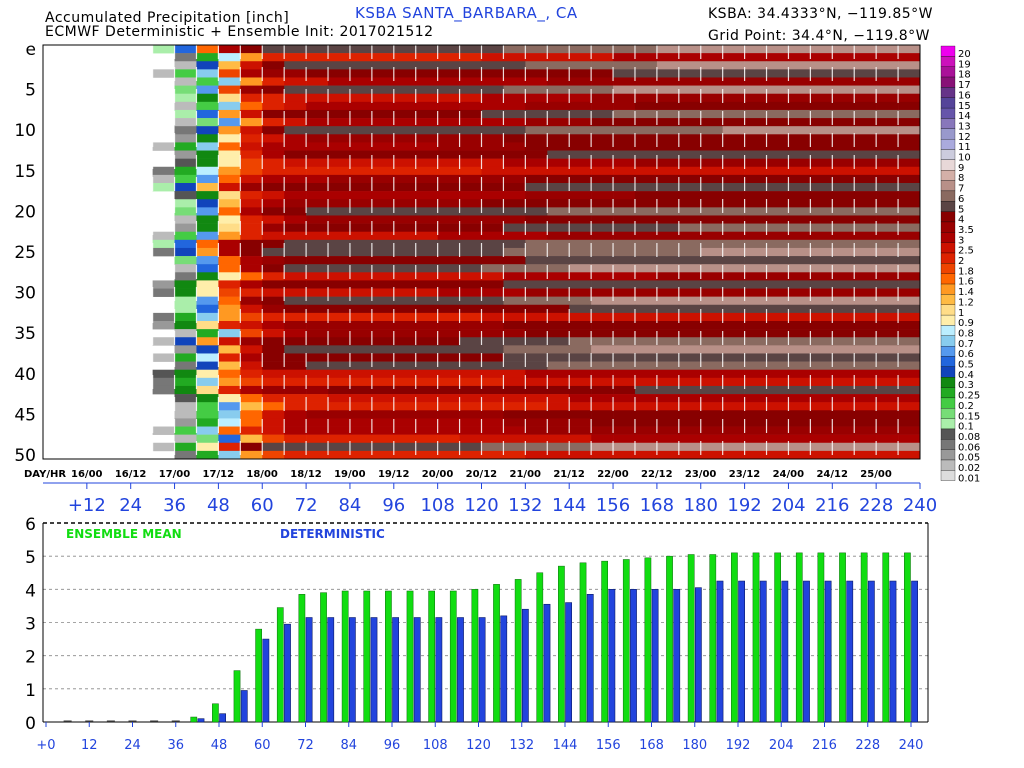 The width and height of the screenshot is (1024, 768). What do you see at coordinates (25, 131) in the screenshot?
I see `heatmap-y-tick: 10` at bounding box center [25, 131].